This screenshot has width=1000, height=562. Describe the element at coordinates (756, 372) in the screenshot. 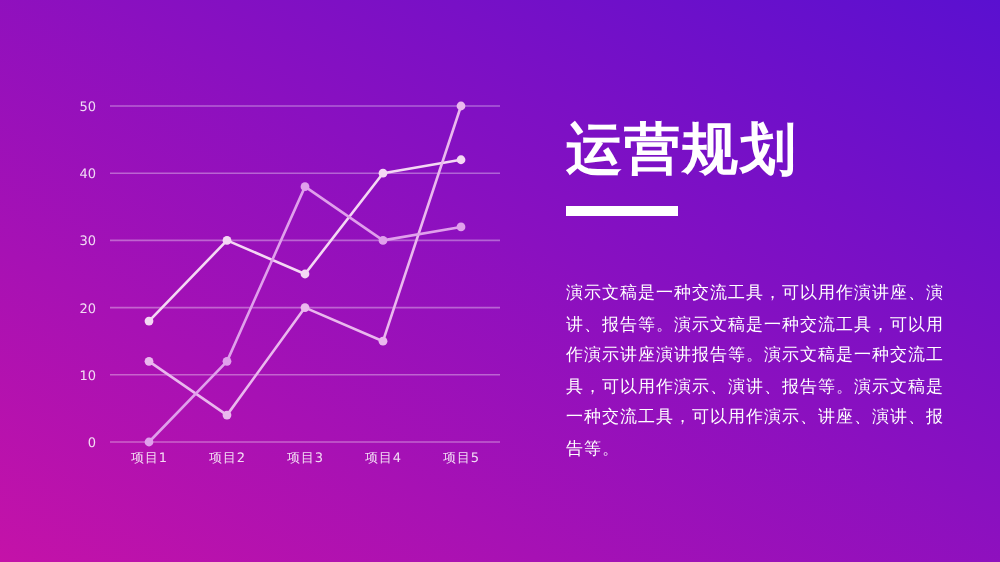

I see `text: 演示文稿是一种交流工具，可以用作演讲座、演讲、报告等。演示文稿是一种交流工具，可以用作演示讲座演讲报告等。演示文稿是一种交流工具，可以用作演示、演讲、报告等。演示文稿是一种交流工具，可以用作演示、讲座、演讲、报告等。` at that location.